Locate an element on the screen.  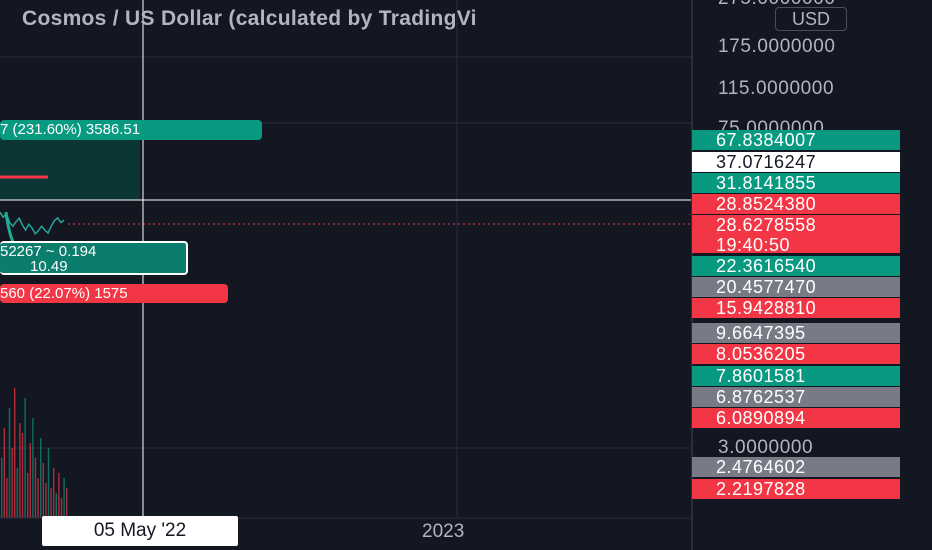
price-tag: 37.0716247 is located at coordinates (796, 162).